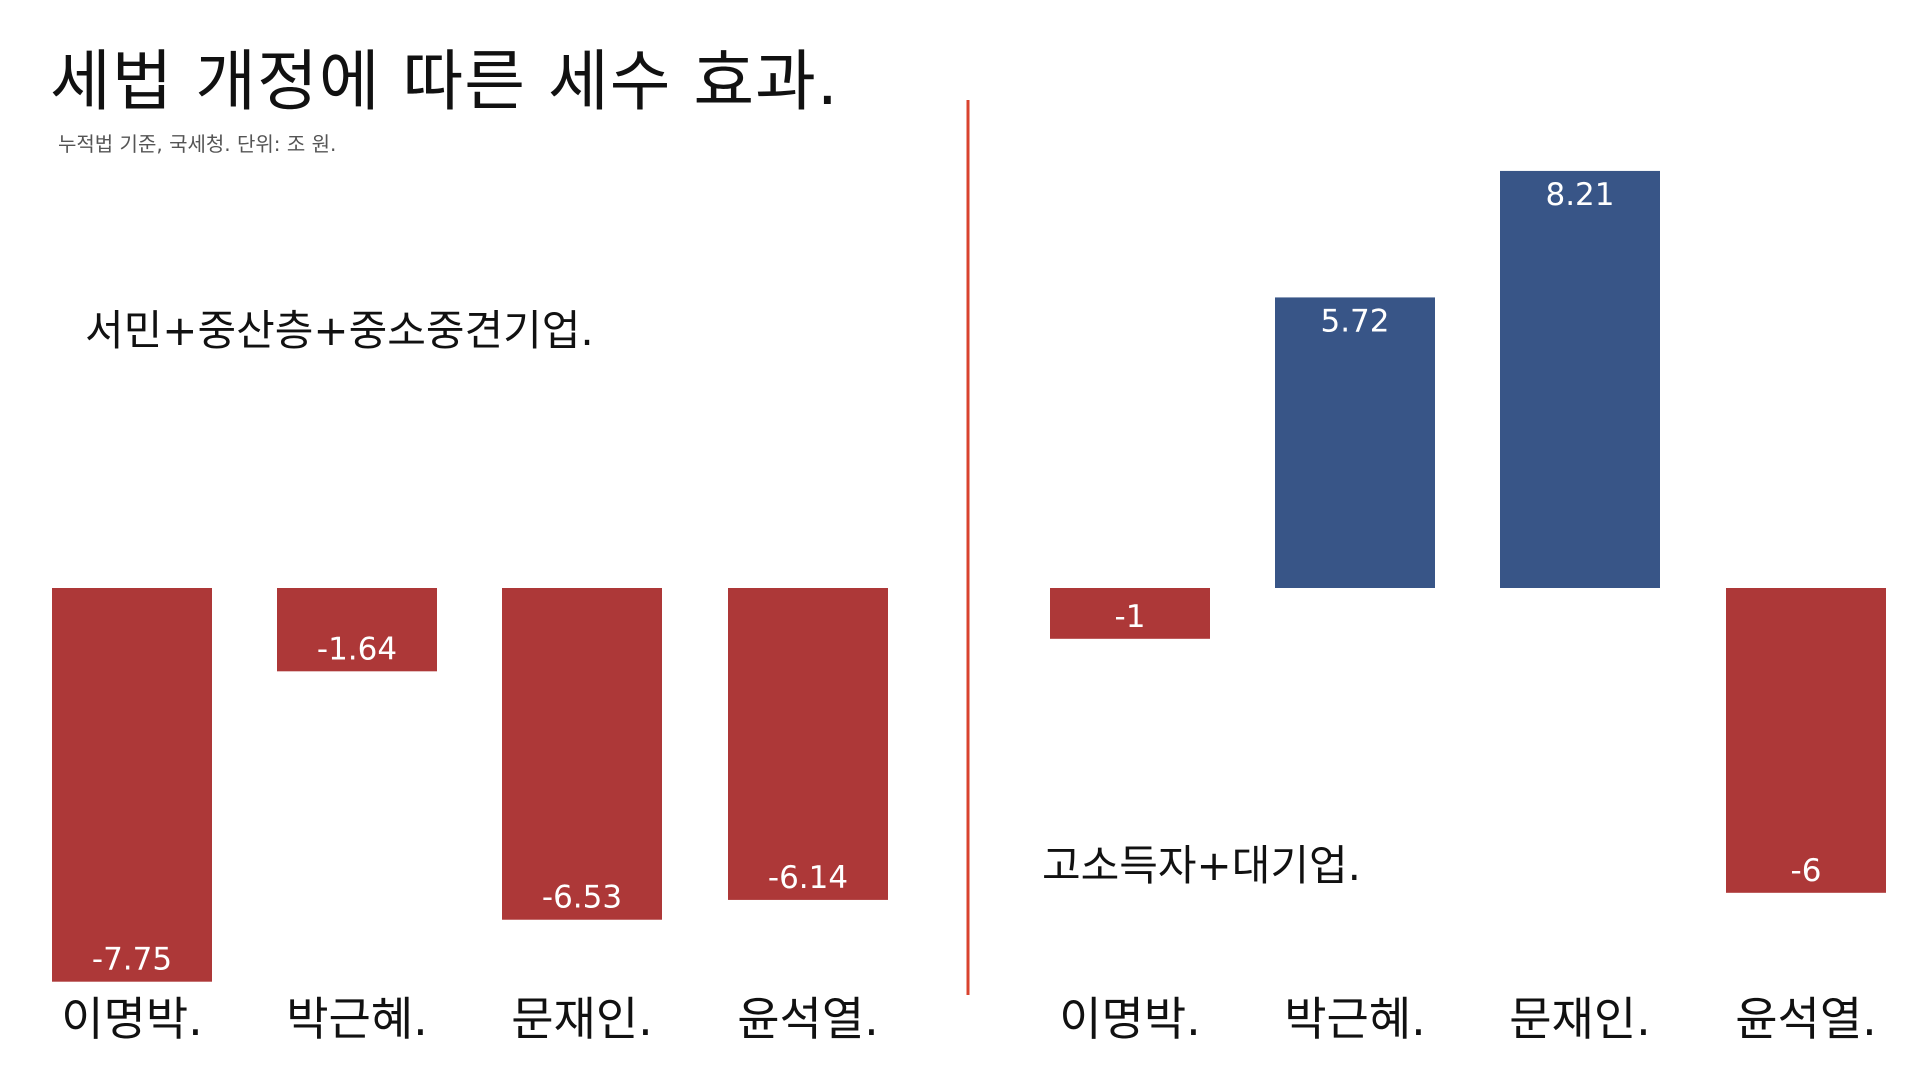  Describe the element at coordinates (357, 649) in the screenshot. I see `bar-value-label: -1.64` at that location.